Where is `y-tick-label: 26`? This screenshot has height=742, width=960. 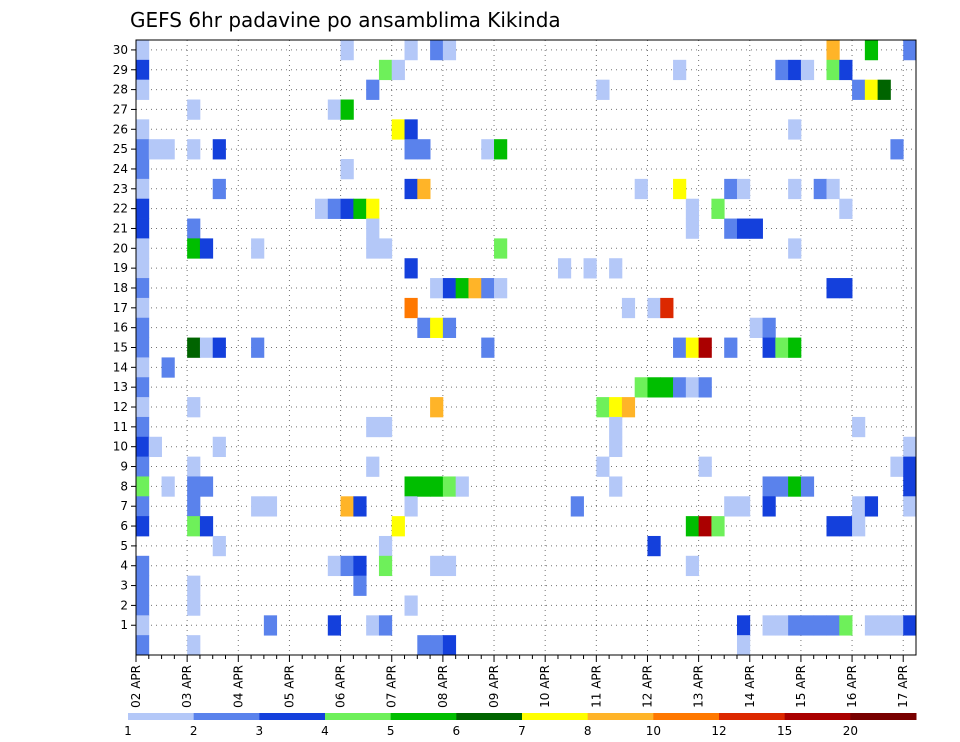 y-tick-label: 26 is located at coordinates (120, 129).